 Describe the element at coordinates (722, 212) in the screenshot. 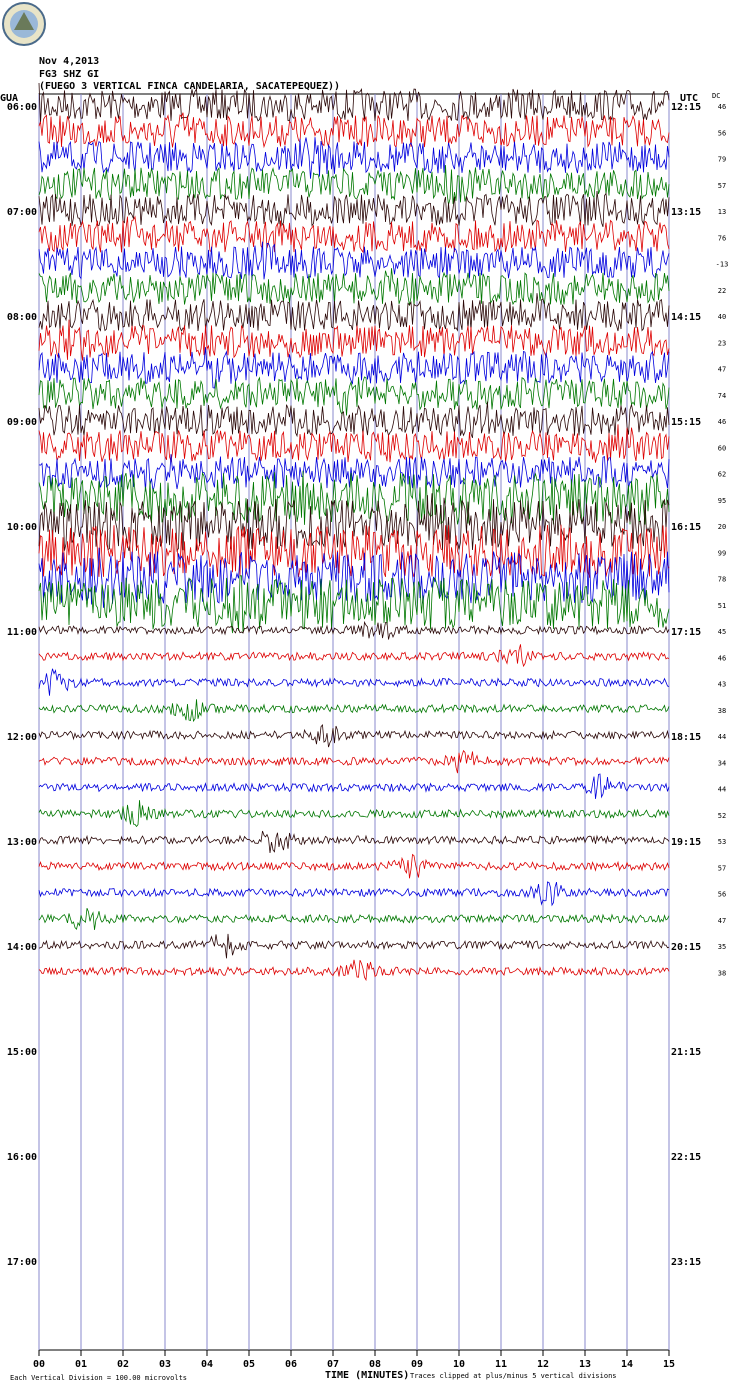

I see `dc-value: 13` at that location.